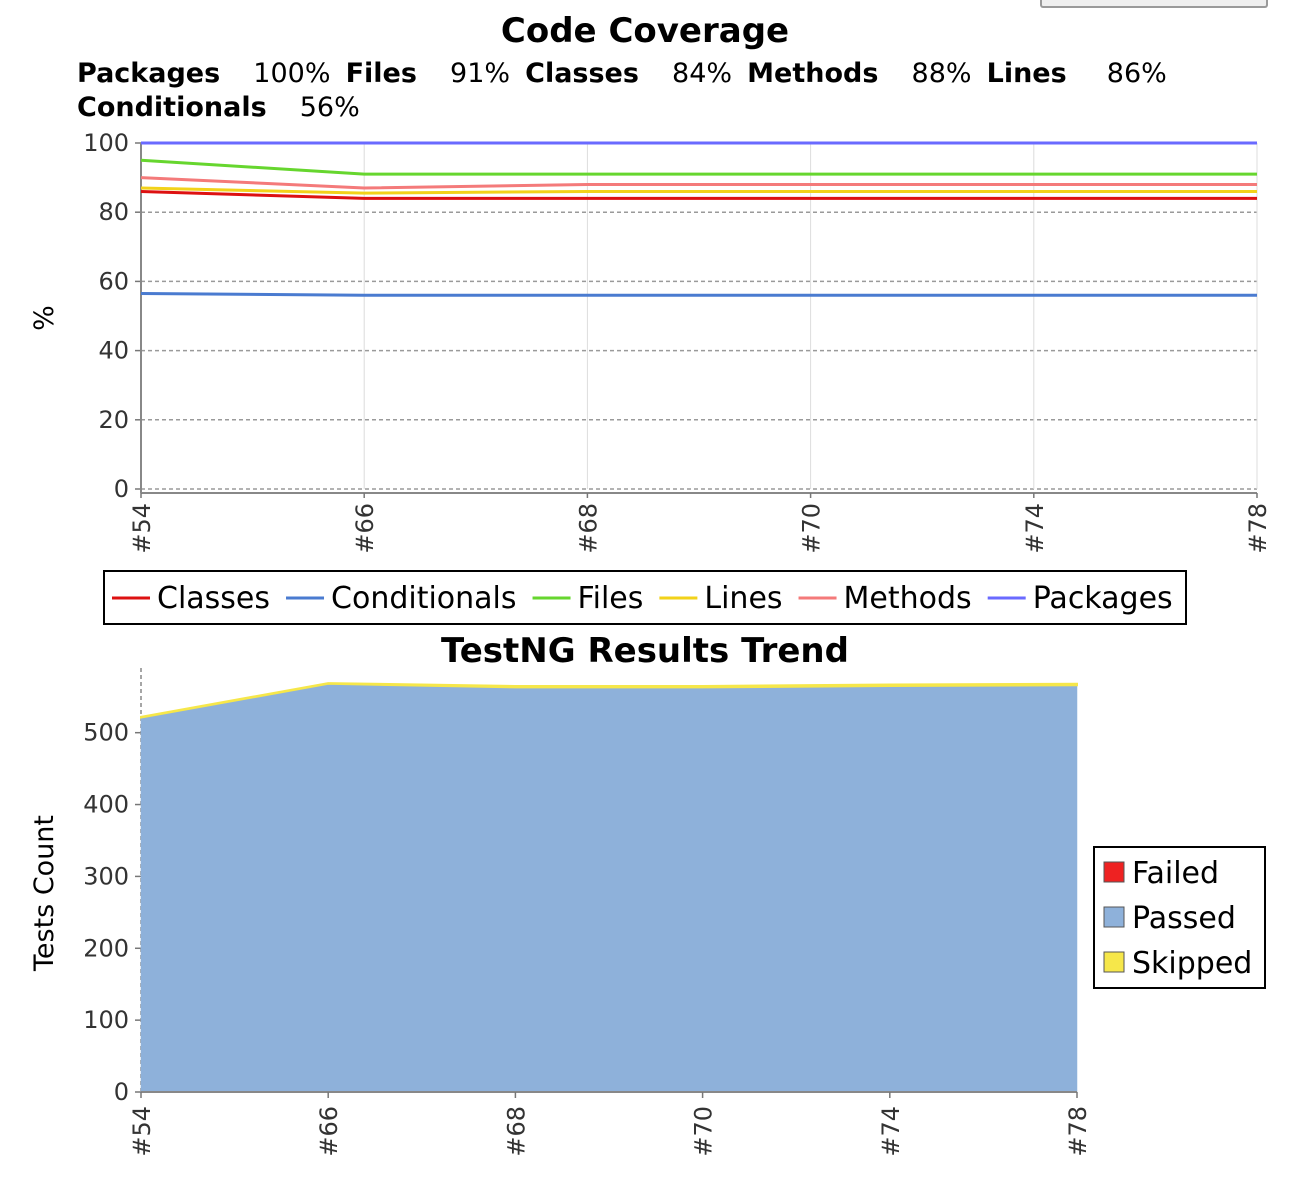 The height and width of the screenshot is (1204, 1294). What do you see at coordinates (330, 107) in the screenshot?
I see `summary-value-conditionals: 56%` at bounding box center [330, 107].